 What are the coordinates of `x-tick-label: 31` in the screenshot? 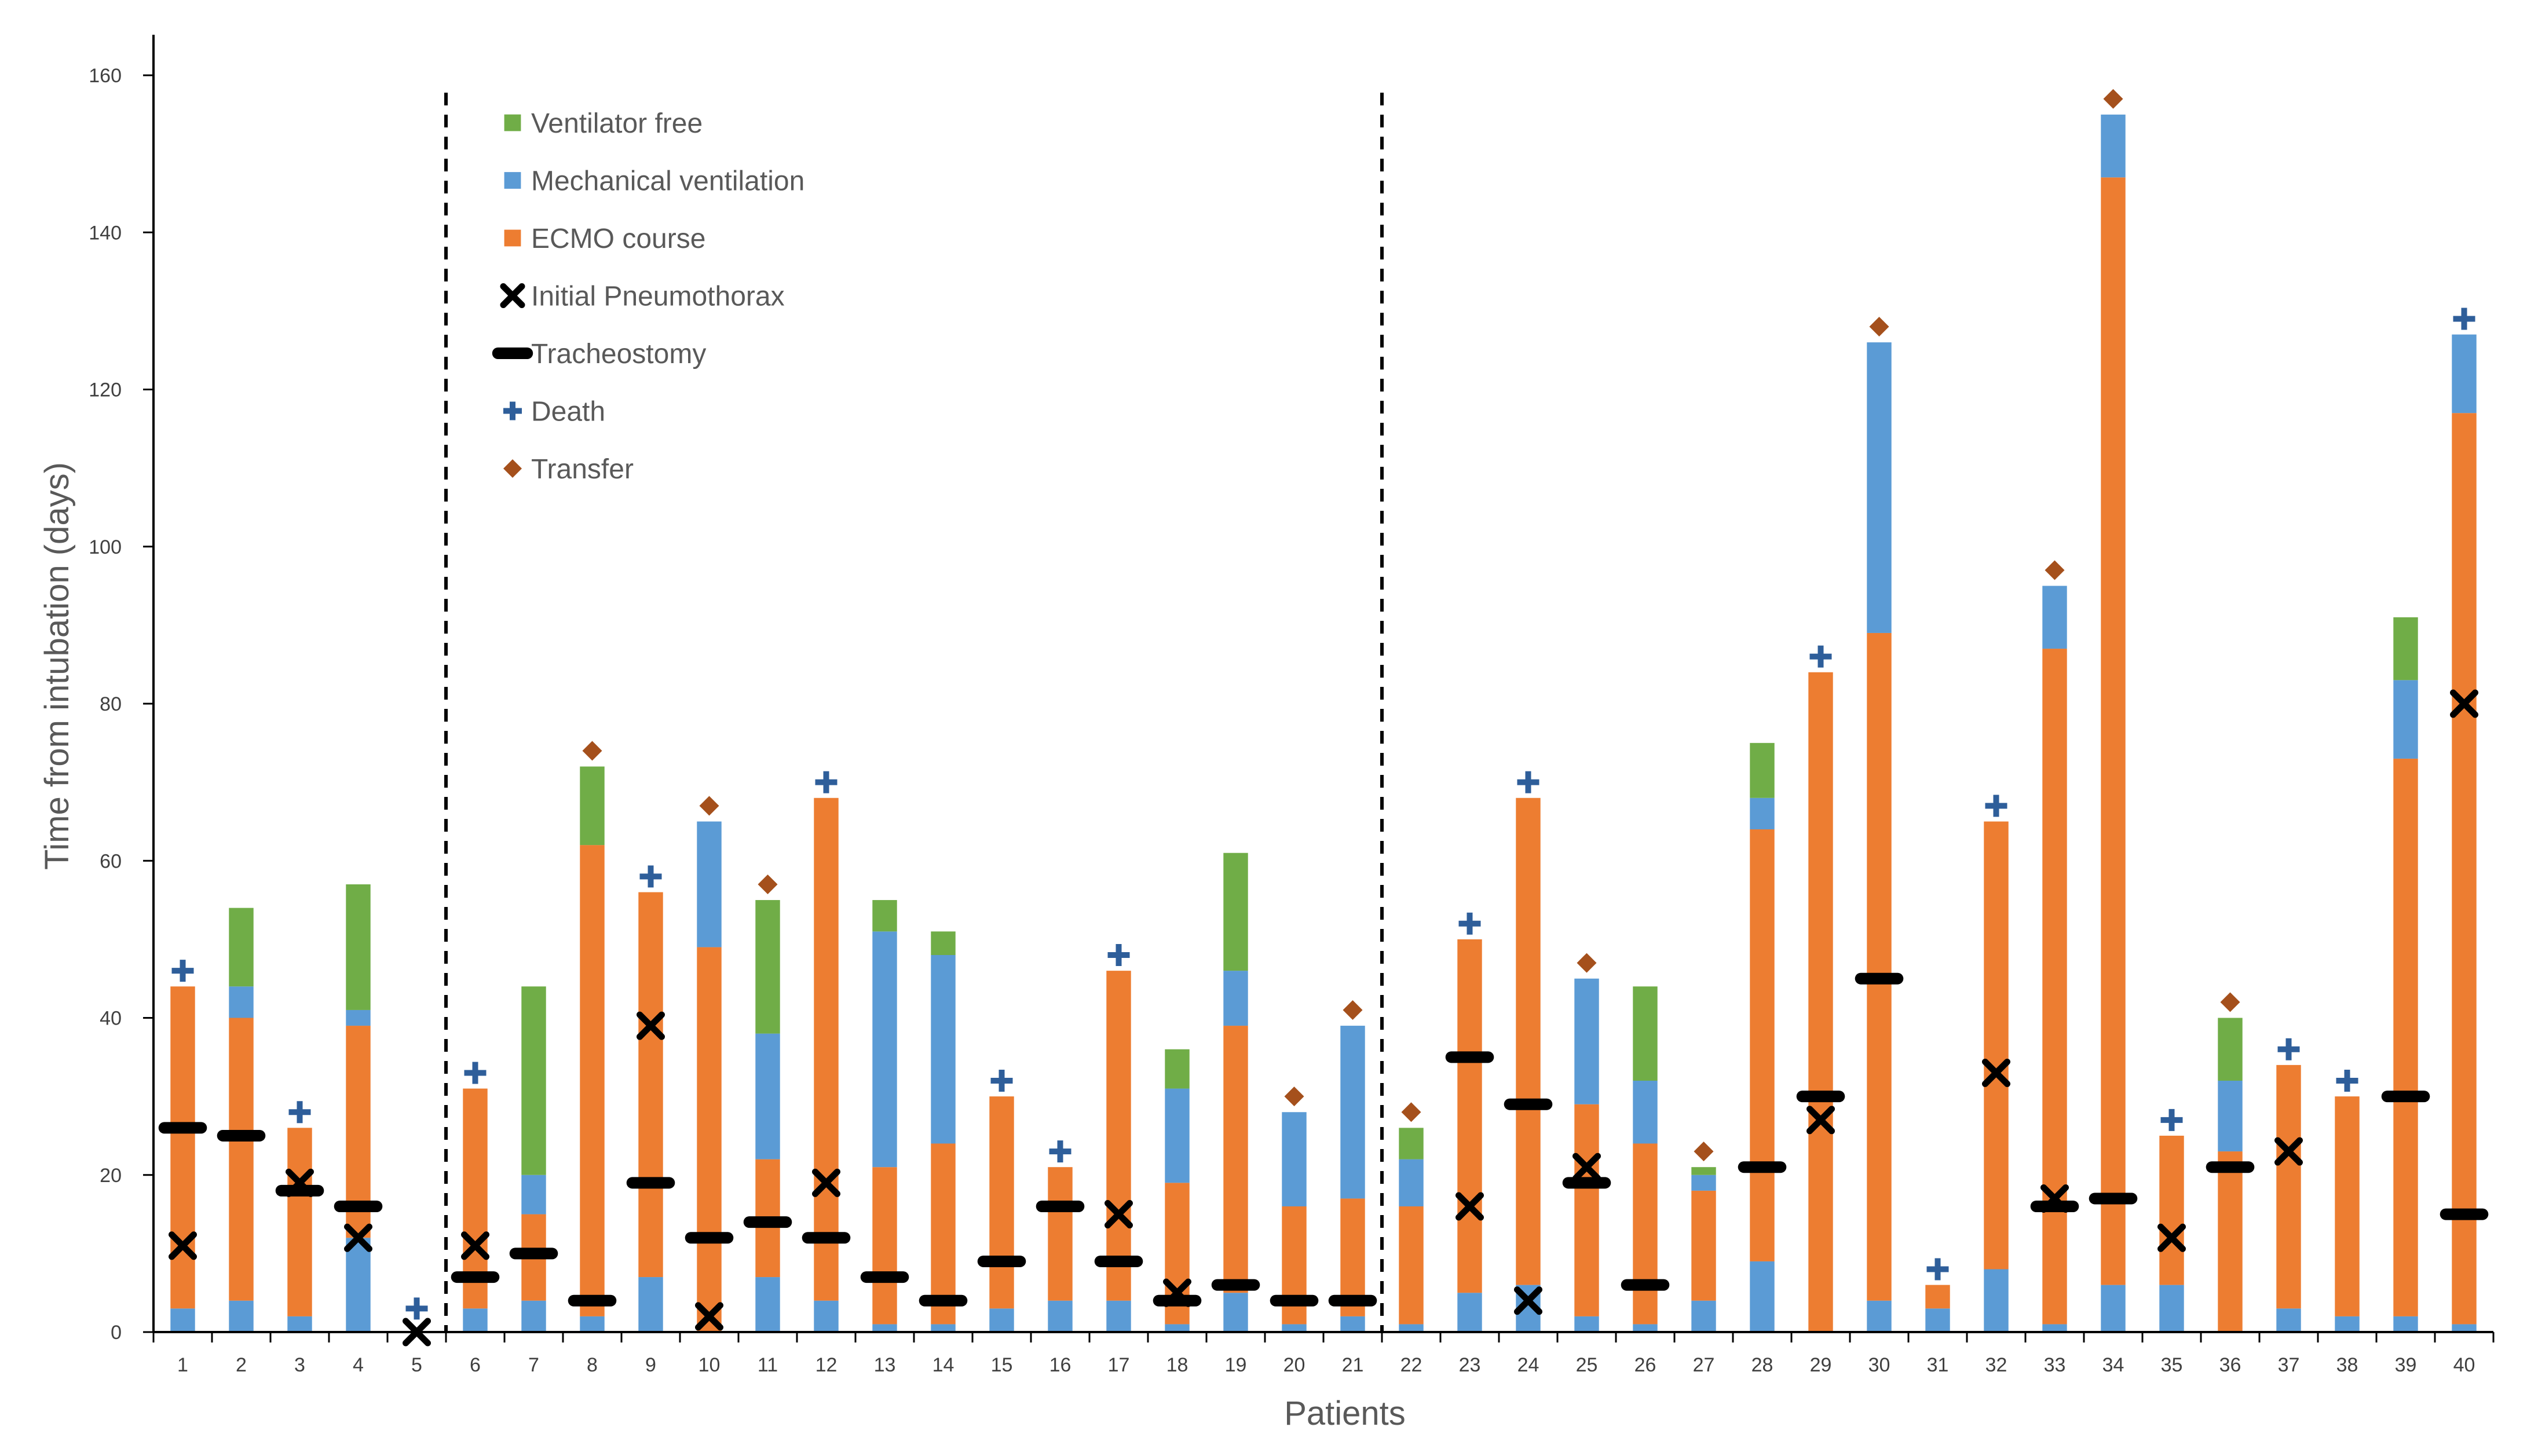 It's located at (1938, 1365).